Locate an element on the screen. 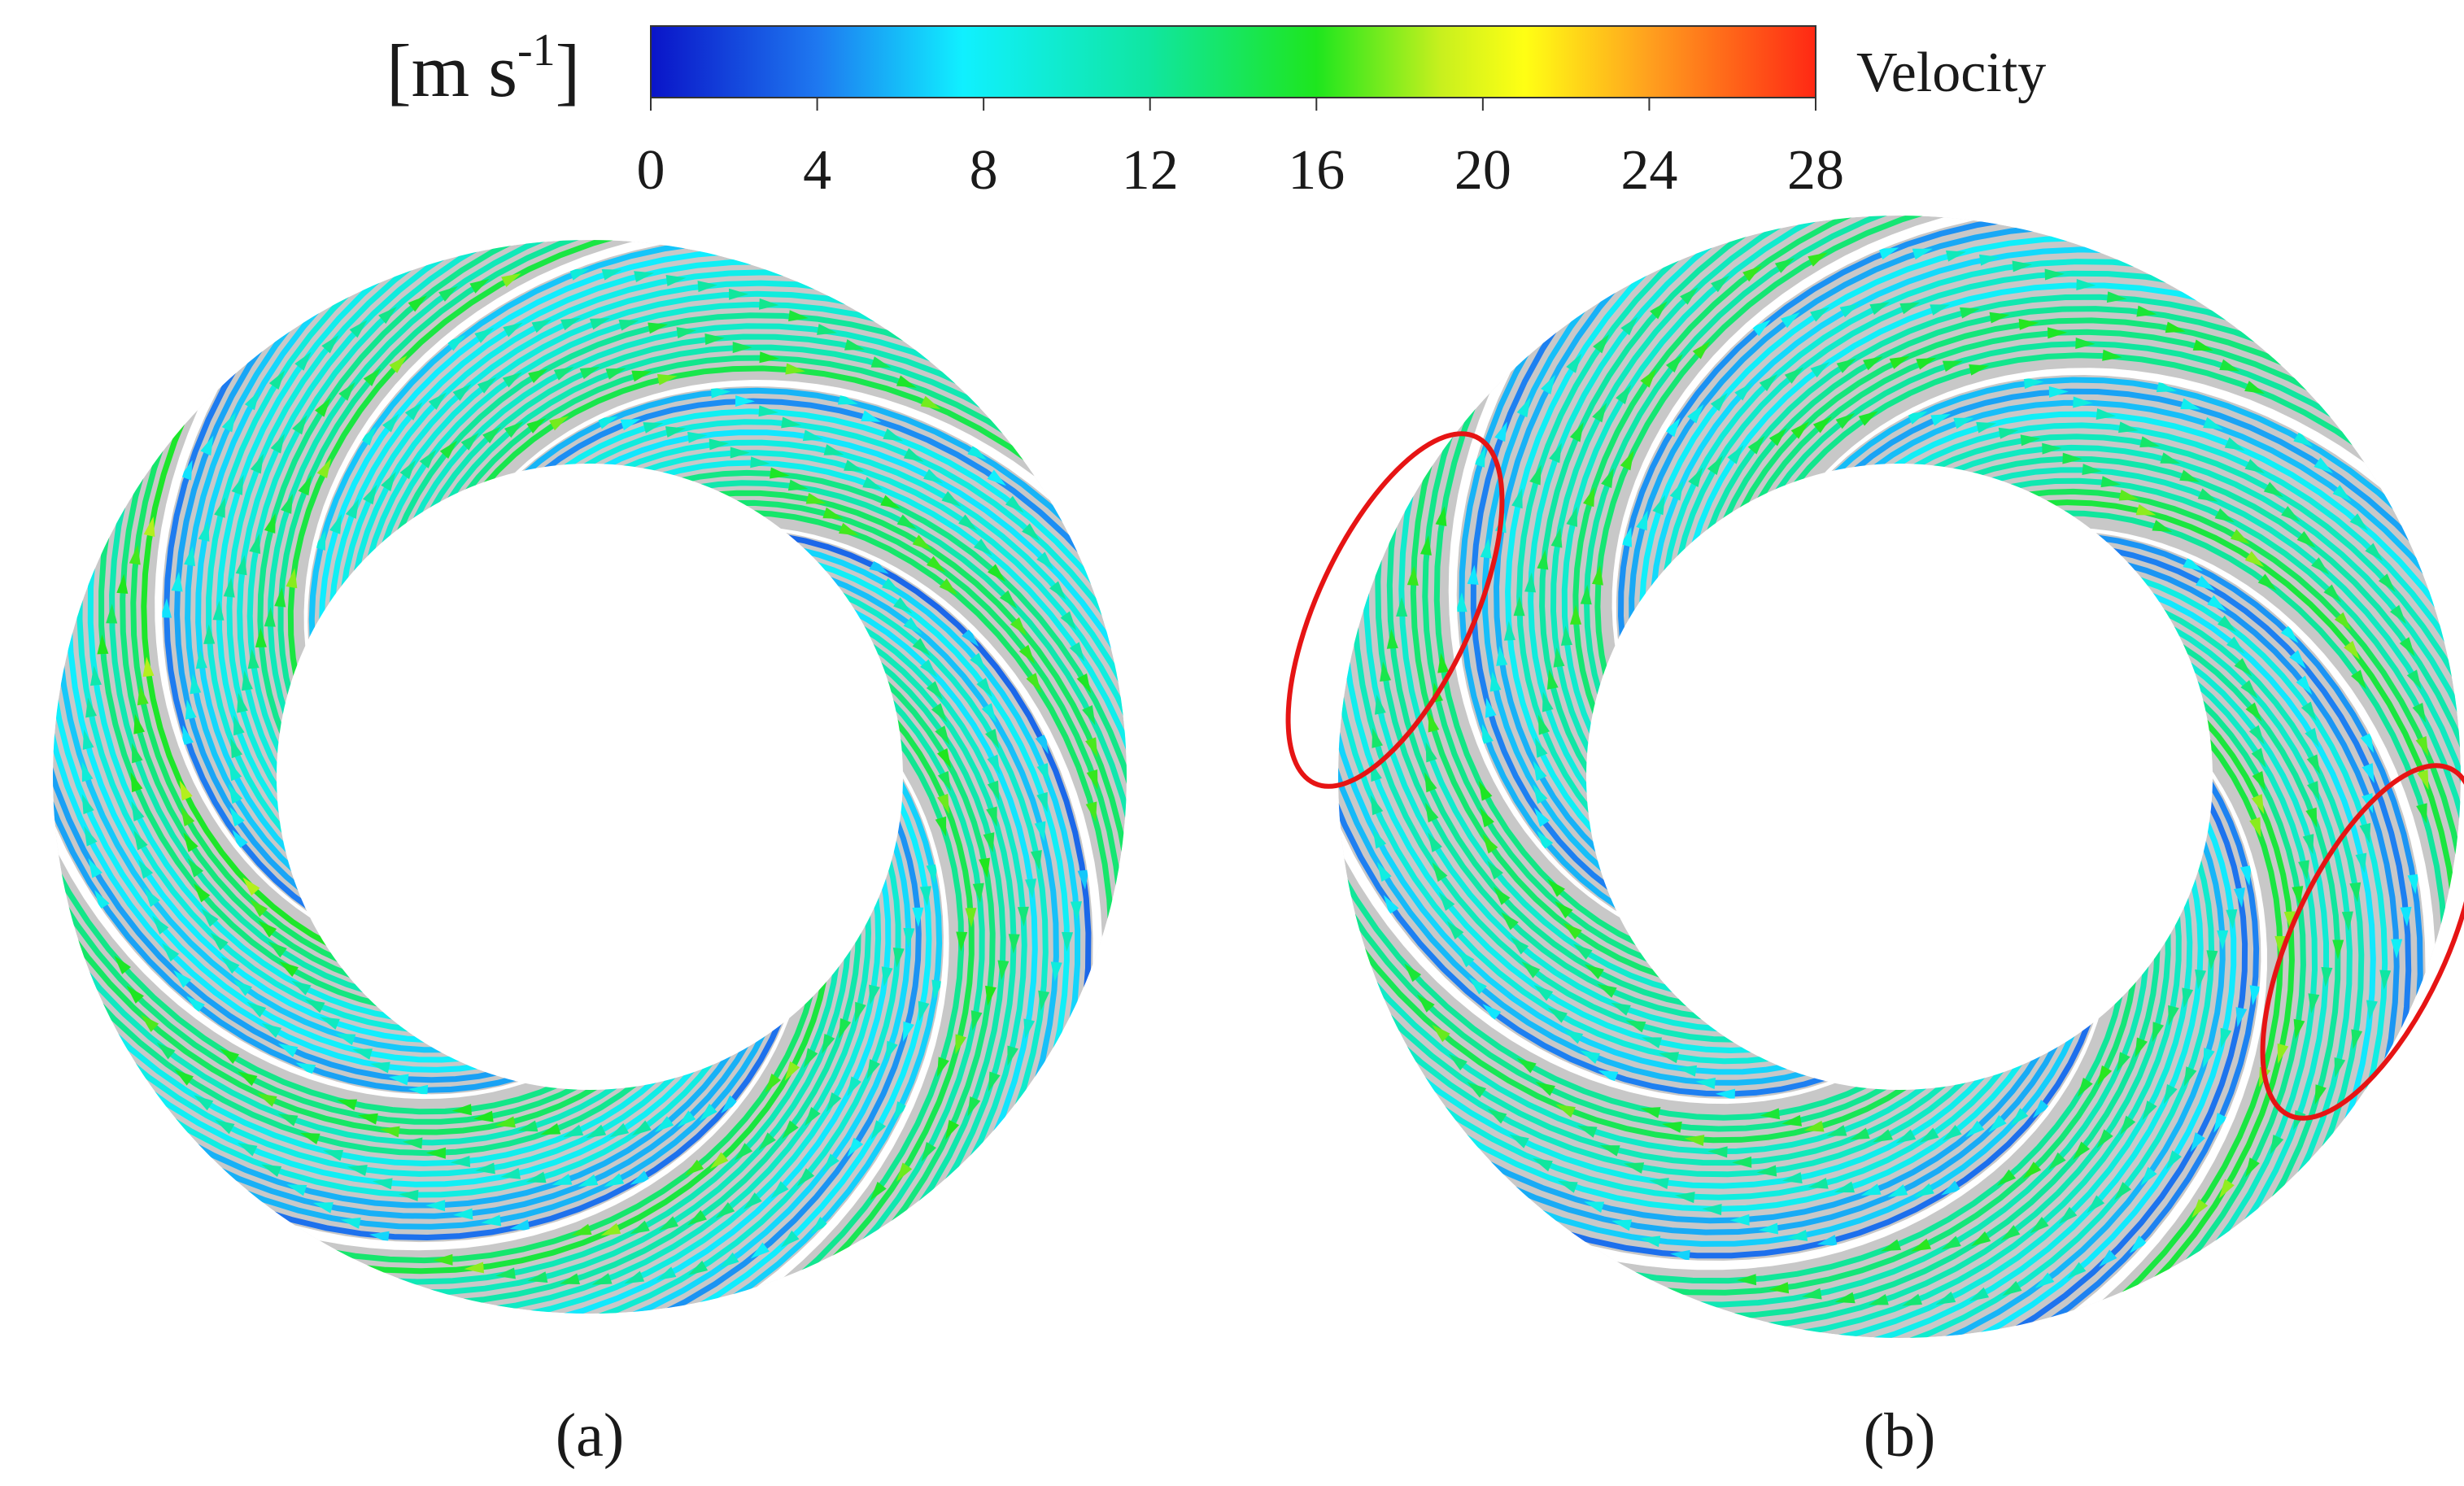 The height and width of the screenshot is (1486, 2464). hub-a is located at coordinates (590, 777).